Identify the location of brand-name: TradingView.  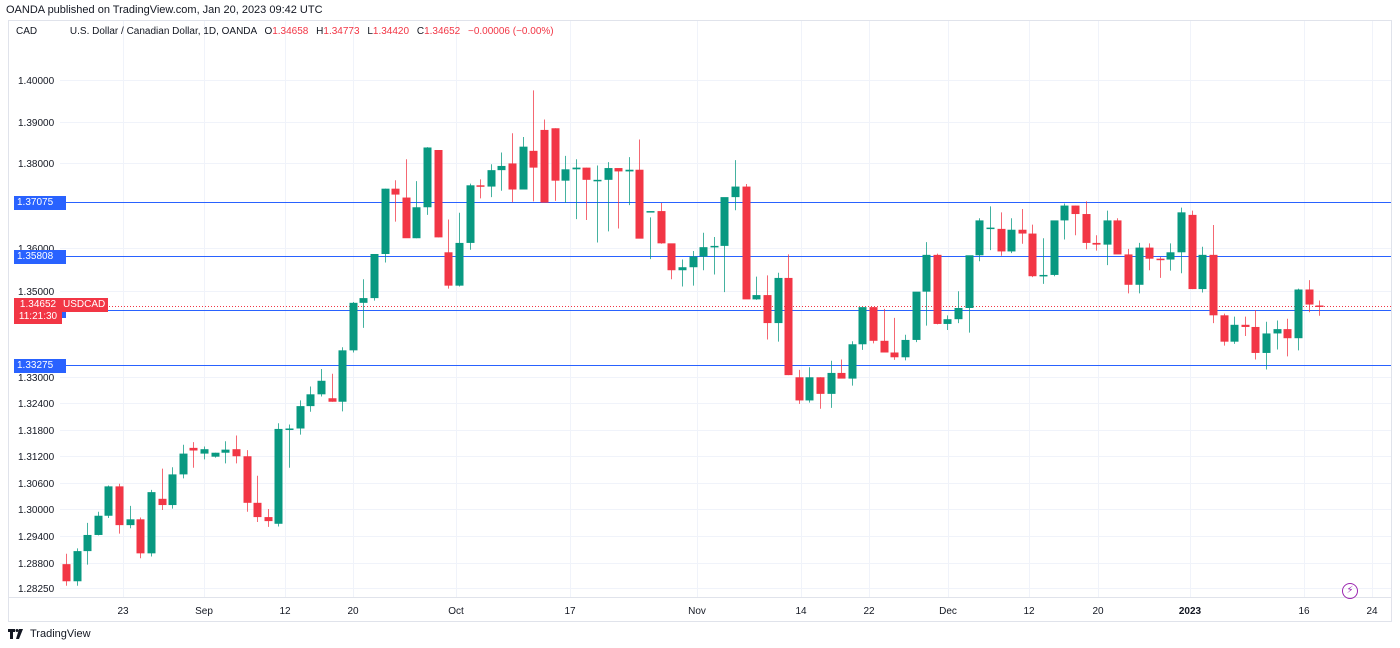
(60, 634).